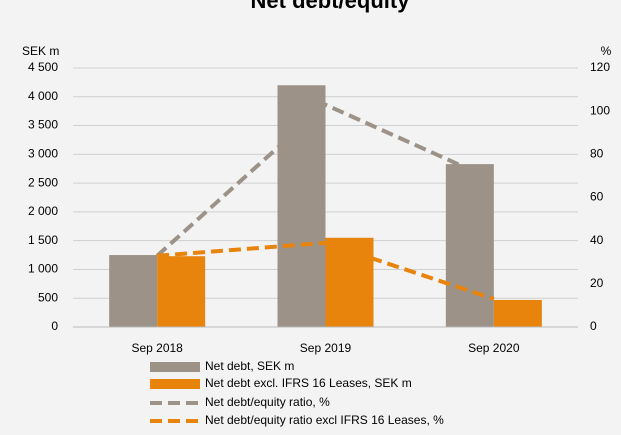 This screenshot has width=621, height=435. What do you see at coordinates (48, 297) in the screenshot?
I see `y-tick-label: 500` at bounding box center [48, 297].